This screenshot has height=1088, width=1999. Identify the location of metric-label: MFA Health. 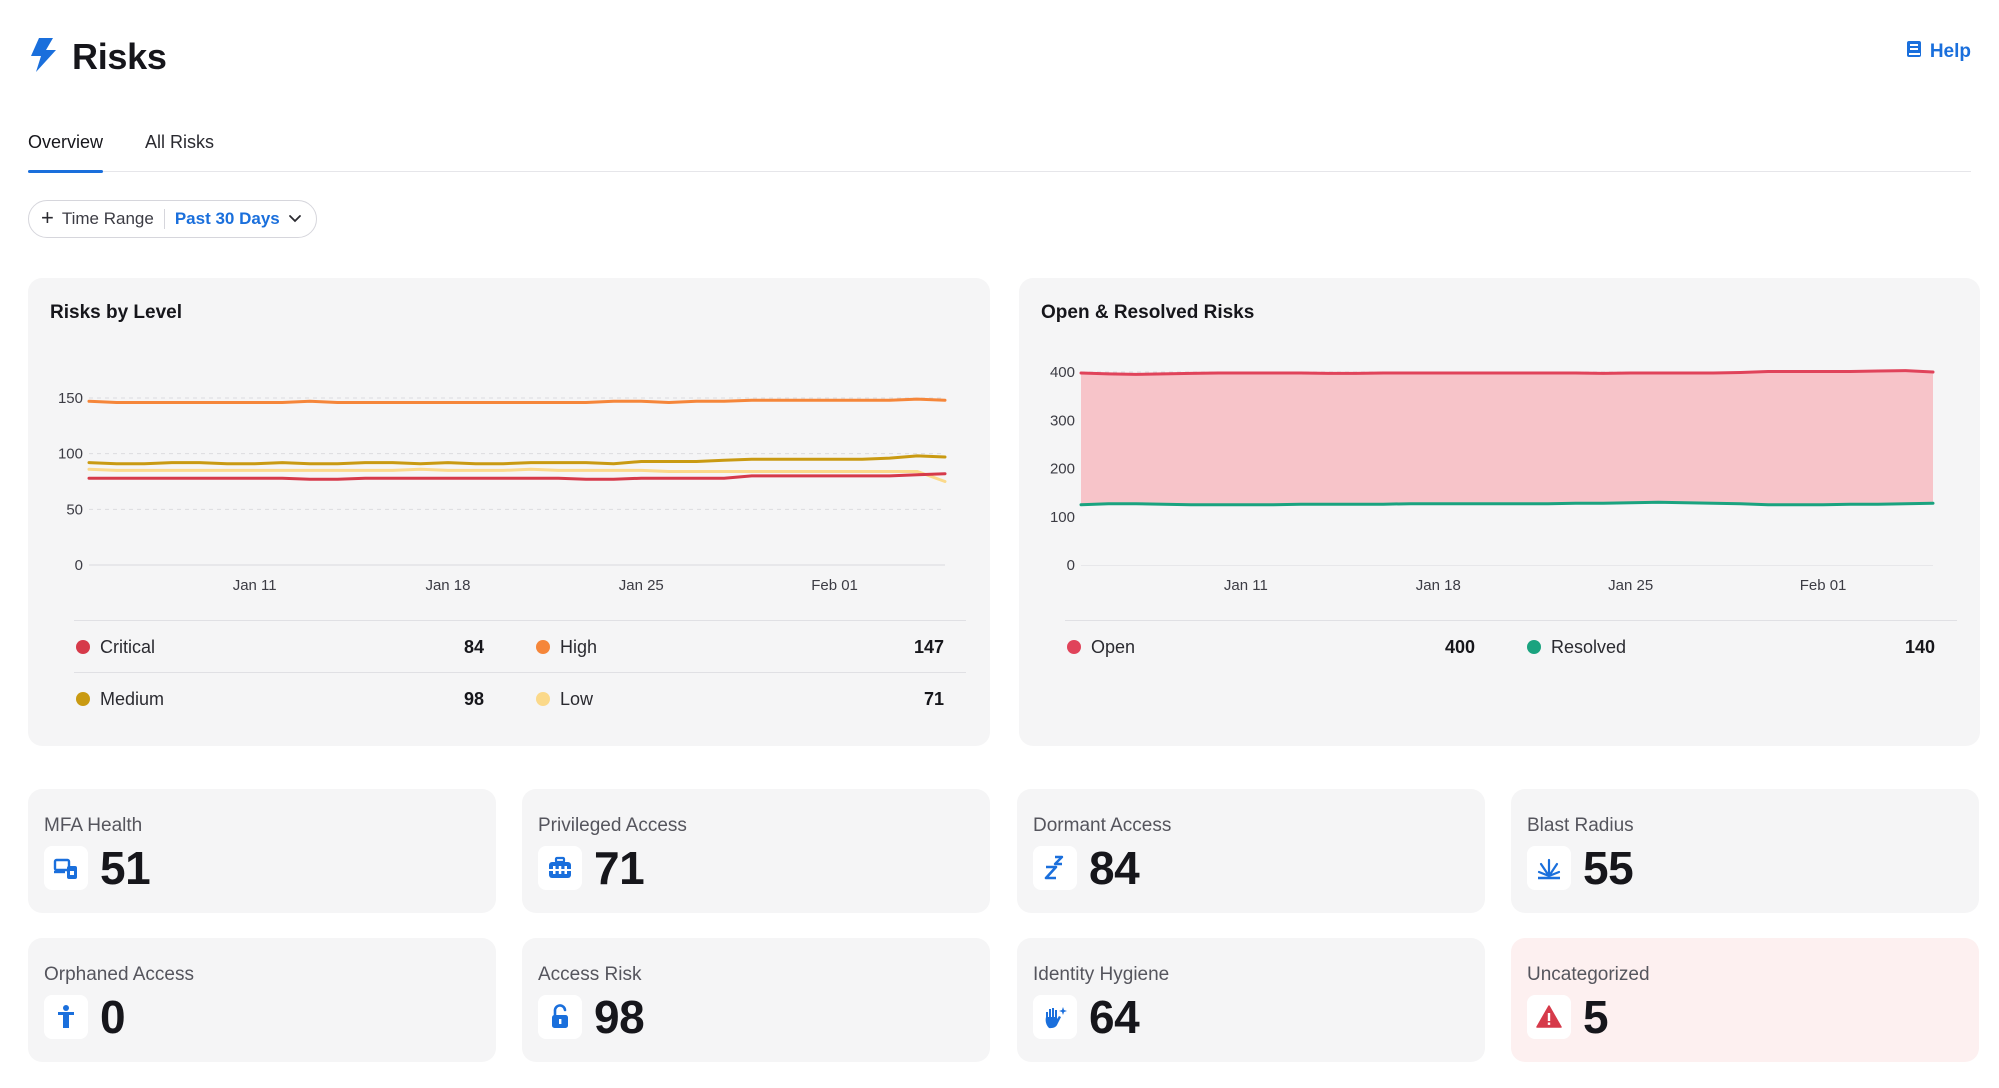
(93, 825).